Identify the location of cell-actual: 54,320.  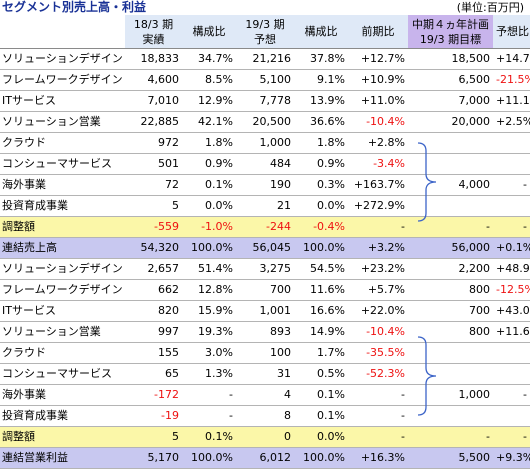
(153, 248).